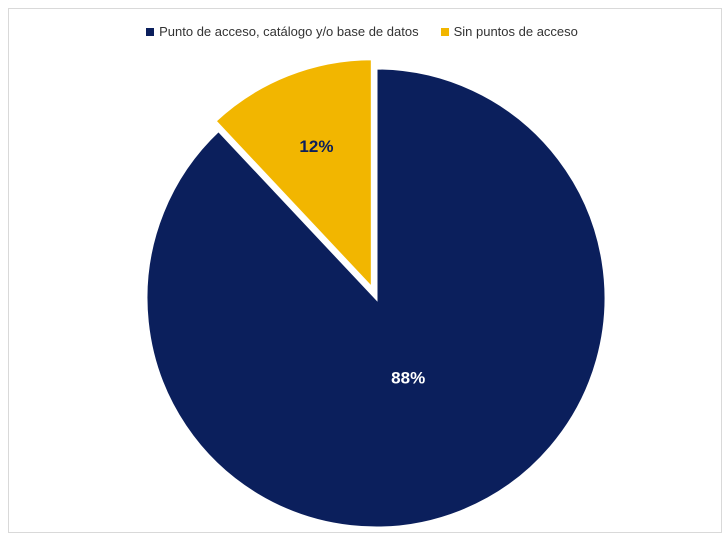 The height and width of the screenshot is (535, 724). What do you see at coordinates (316, 146) in the screenshot?
I see `slice-label-12: 12%` at bounding box center [316, 146].